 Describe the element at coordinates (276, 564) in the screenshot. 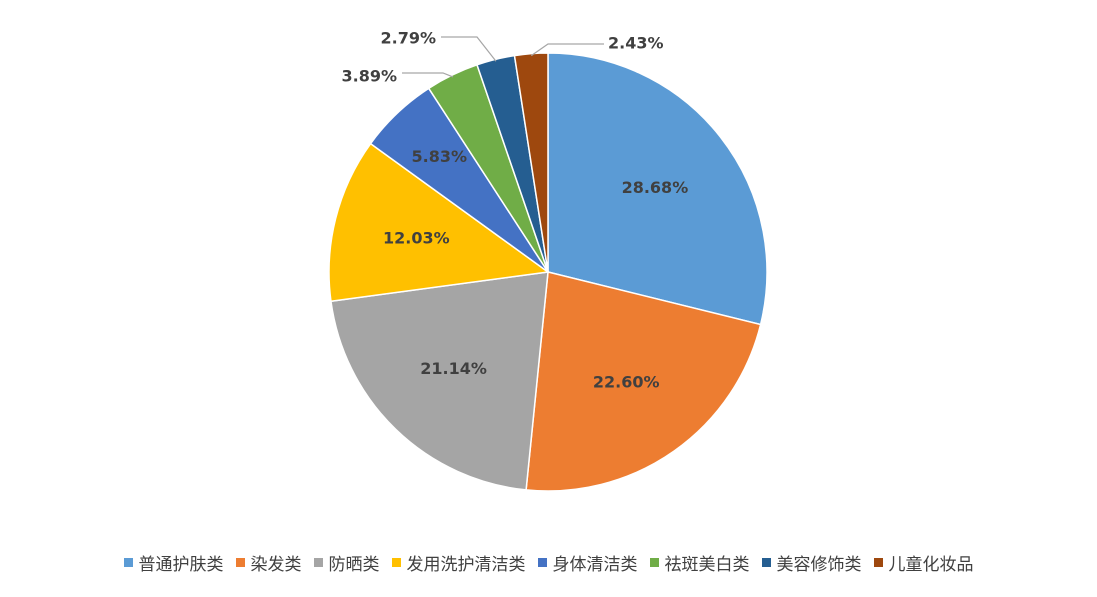

I see `legend-label-2: 染发类` at that location.